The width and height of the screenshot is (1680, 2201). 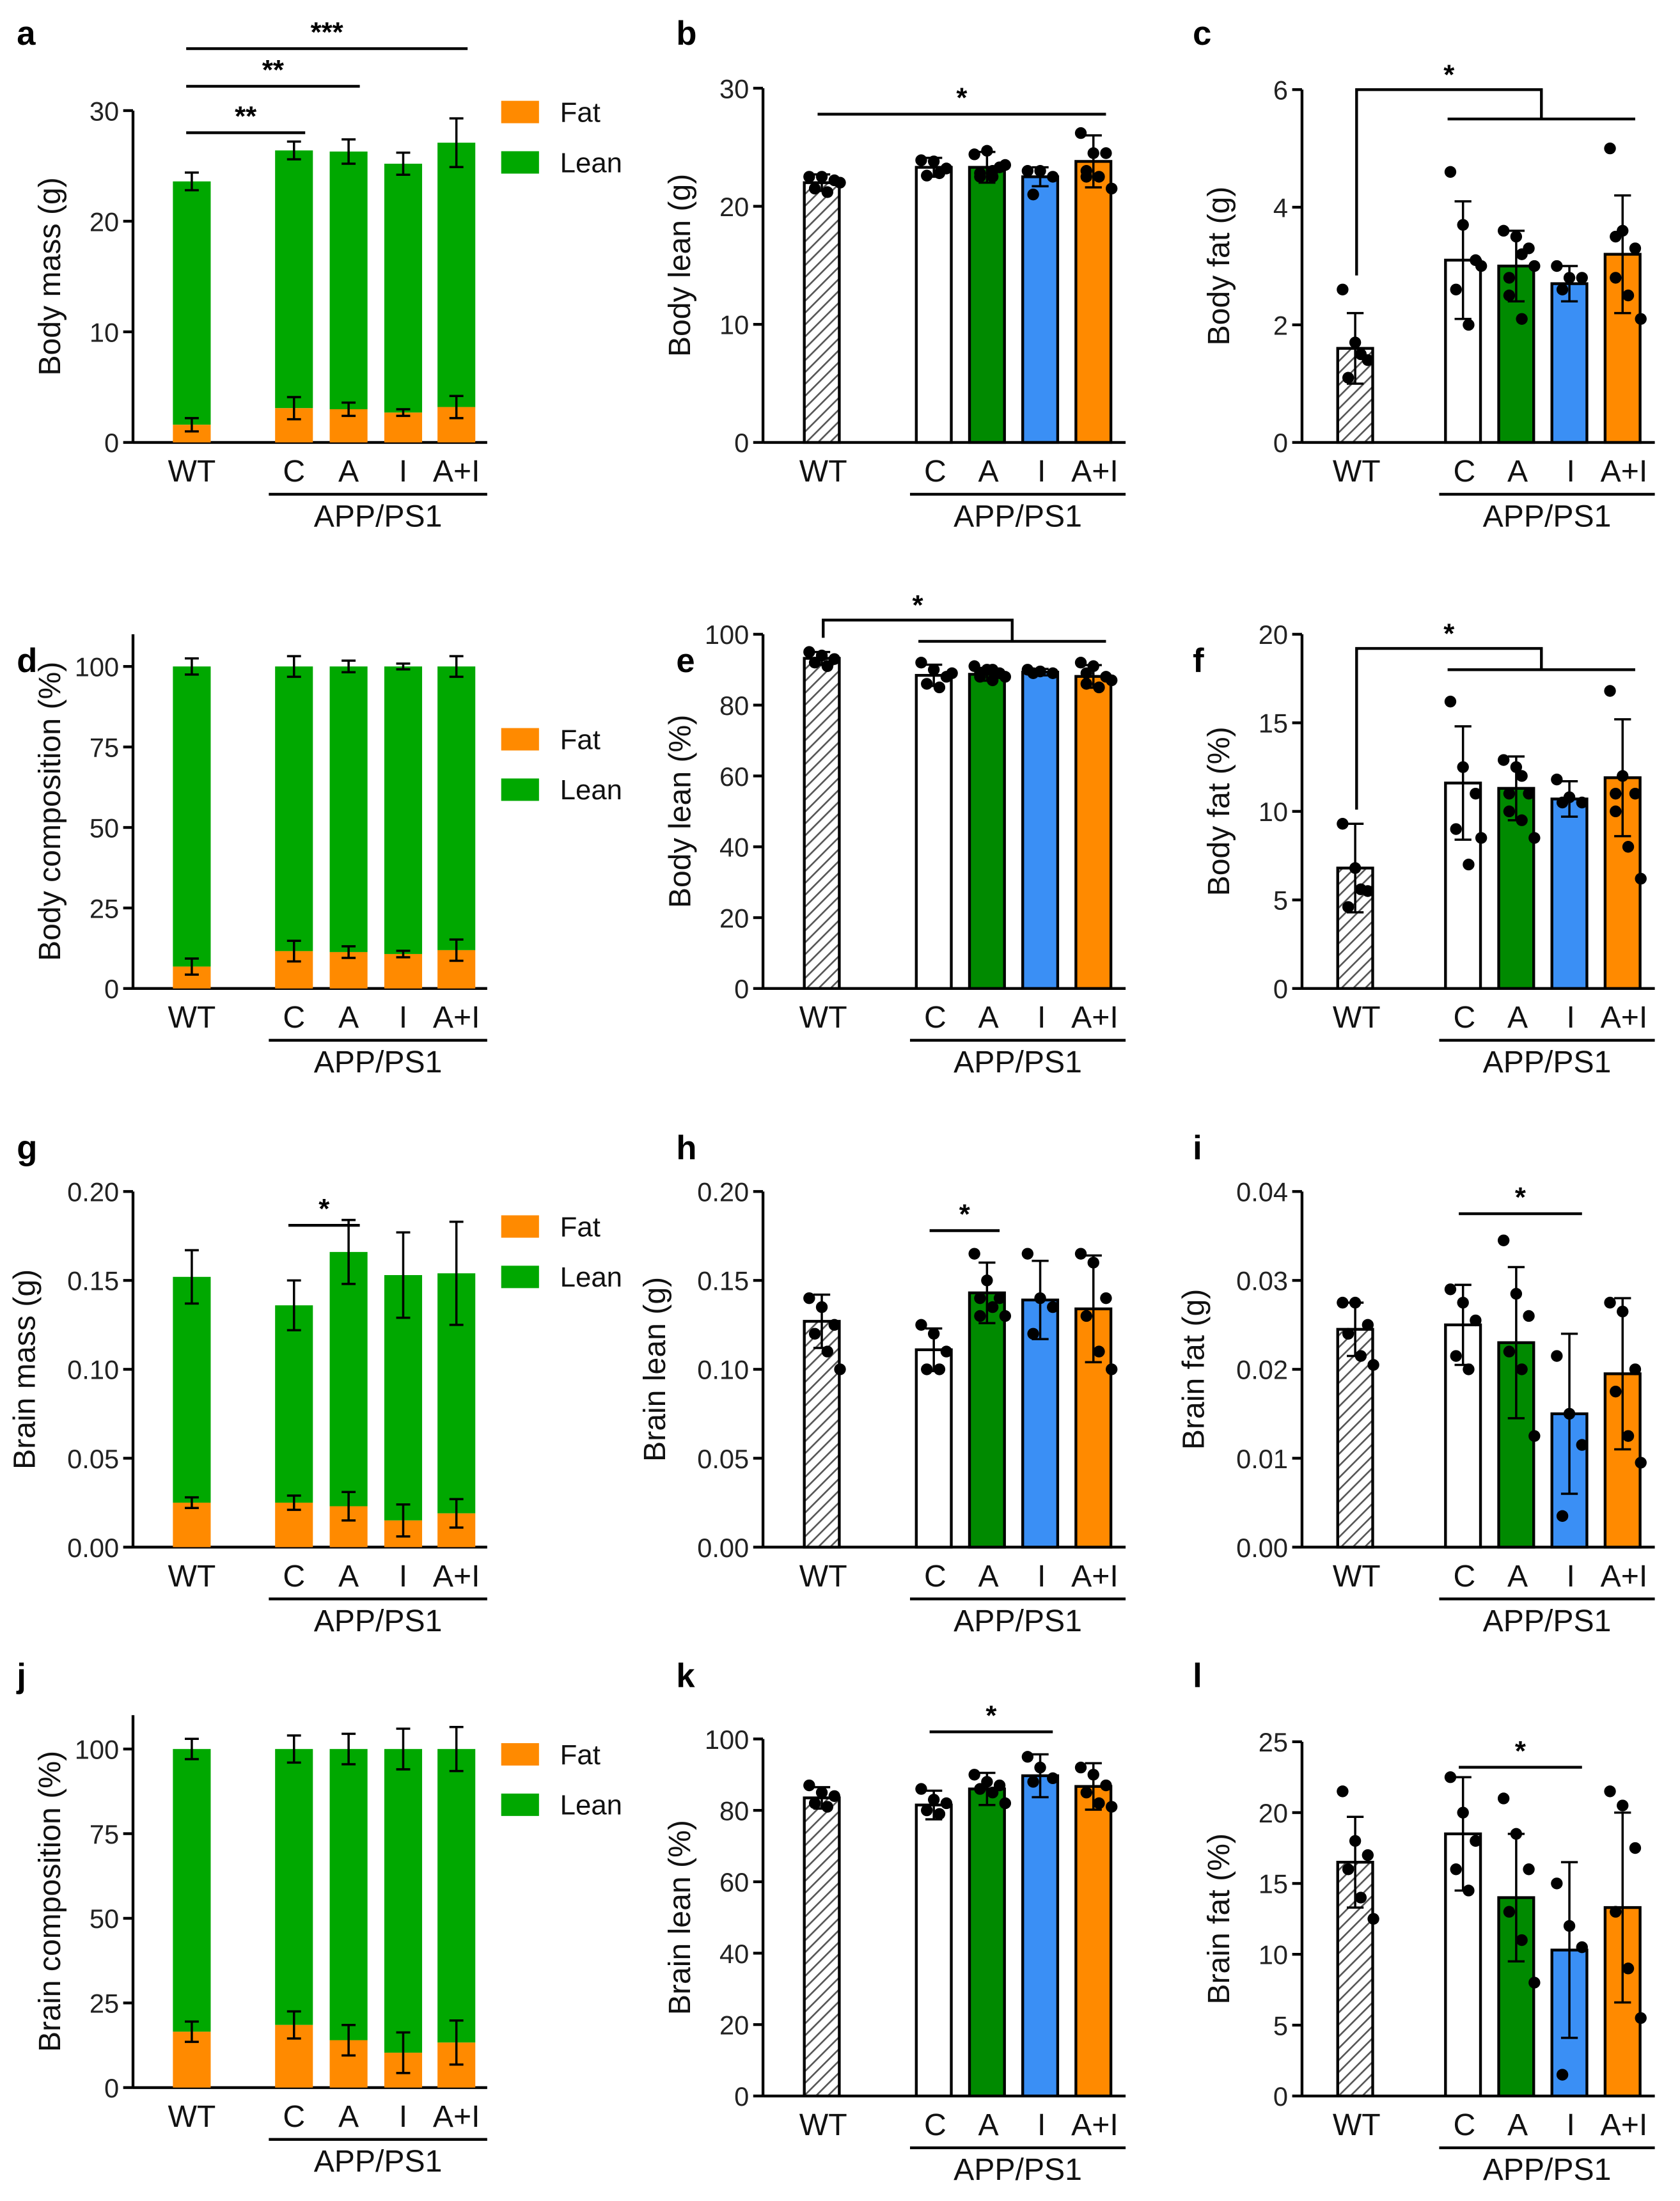 I want to click on y-axis-label: Body lean (%), so click(x=680, y=812).